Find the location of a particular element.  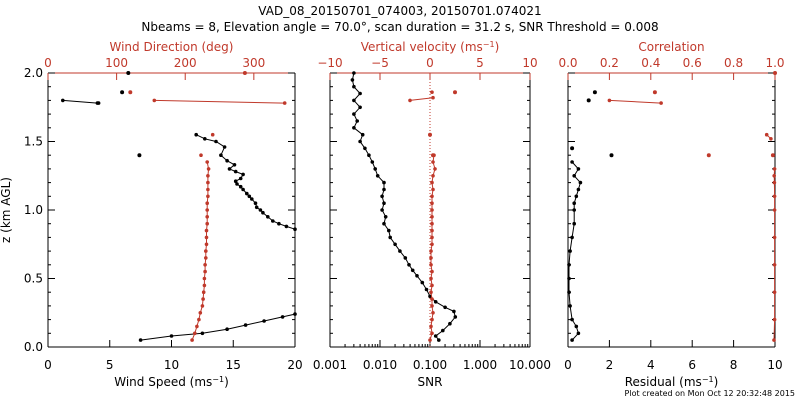

top-axis-label-text: Wind Direction (deg) is located at coordinates (172, 47).